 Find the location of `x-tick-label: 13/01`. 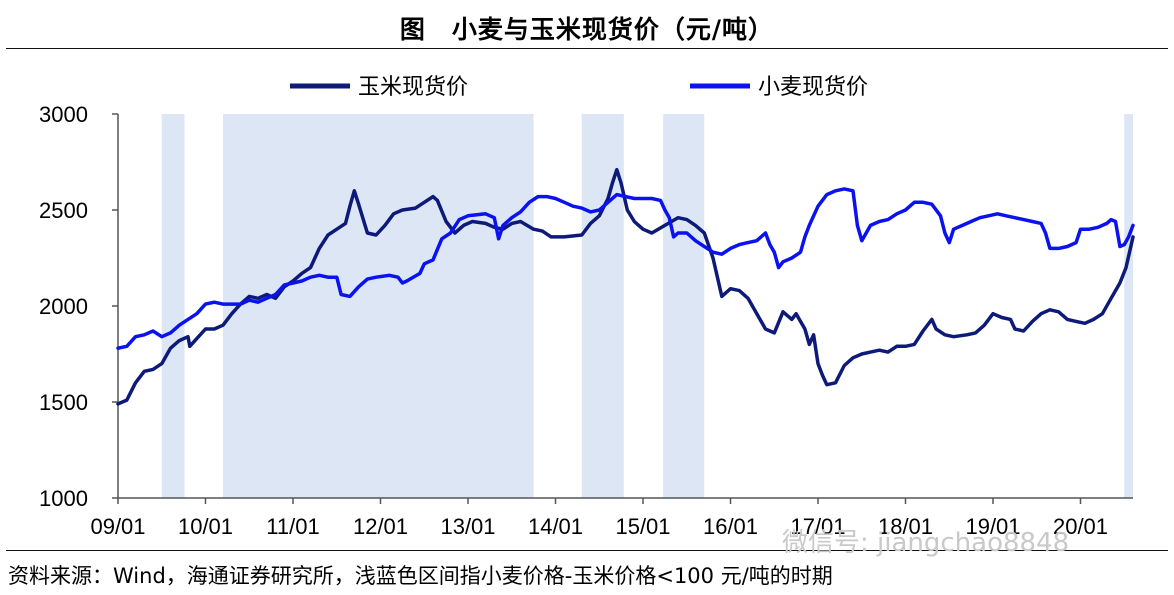

x-tick-label: 13/01 is located at coordinates (467, 526).